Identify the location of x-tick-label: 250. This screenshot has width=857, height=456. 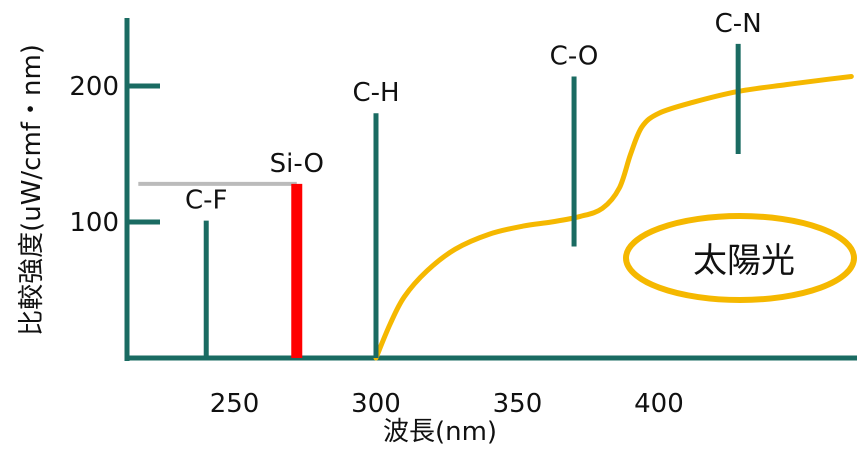
(235, 404).